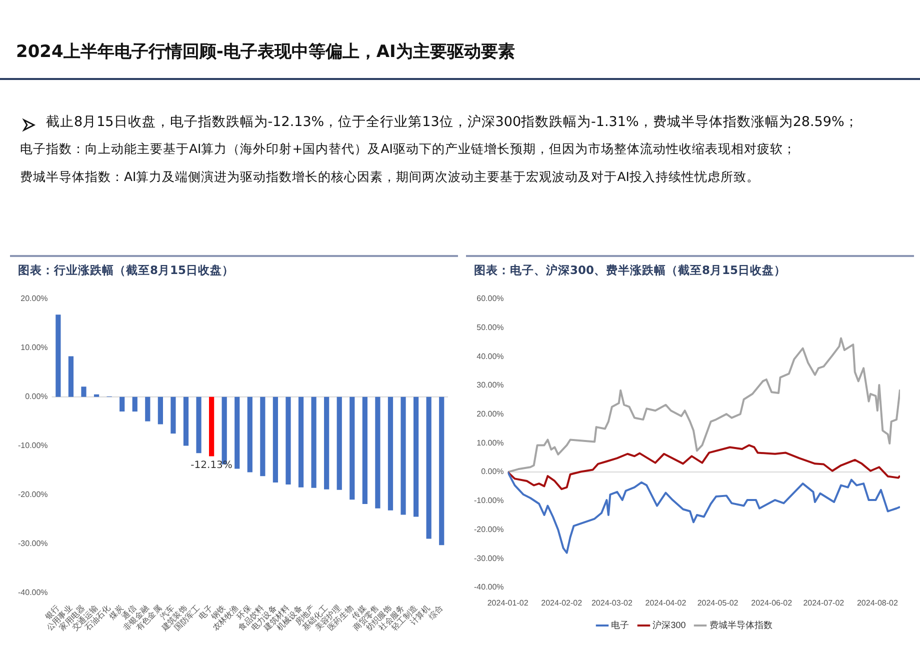 This screenshot has width=920, height=651. I want to click on data-label: -12.13%, so click(211, 465).